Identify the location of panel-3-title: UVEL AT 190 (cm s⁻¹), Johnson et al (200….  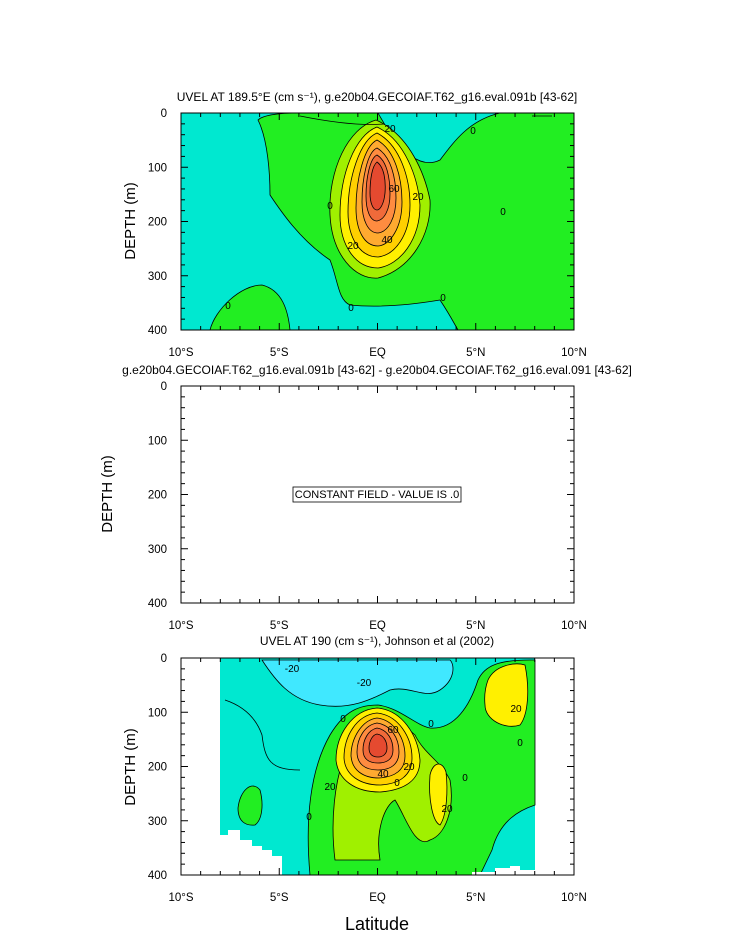
(377, 641).